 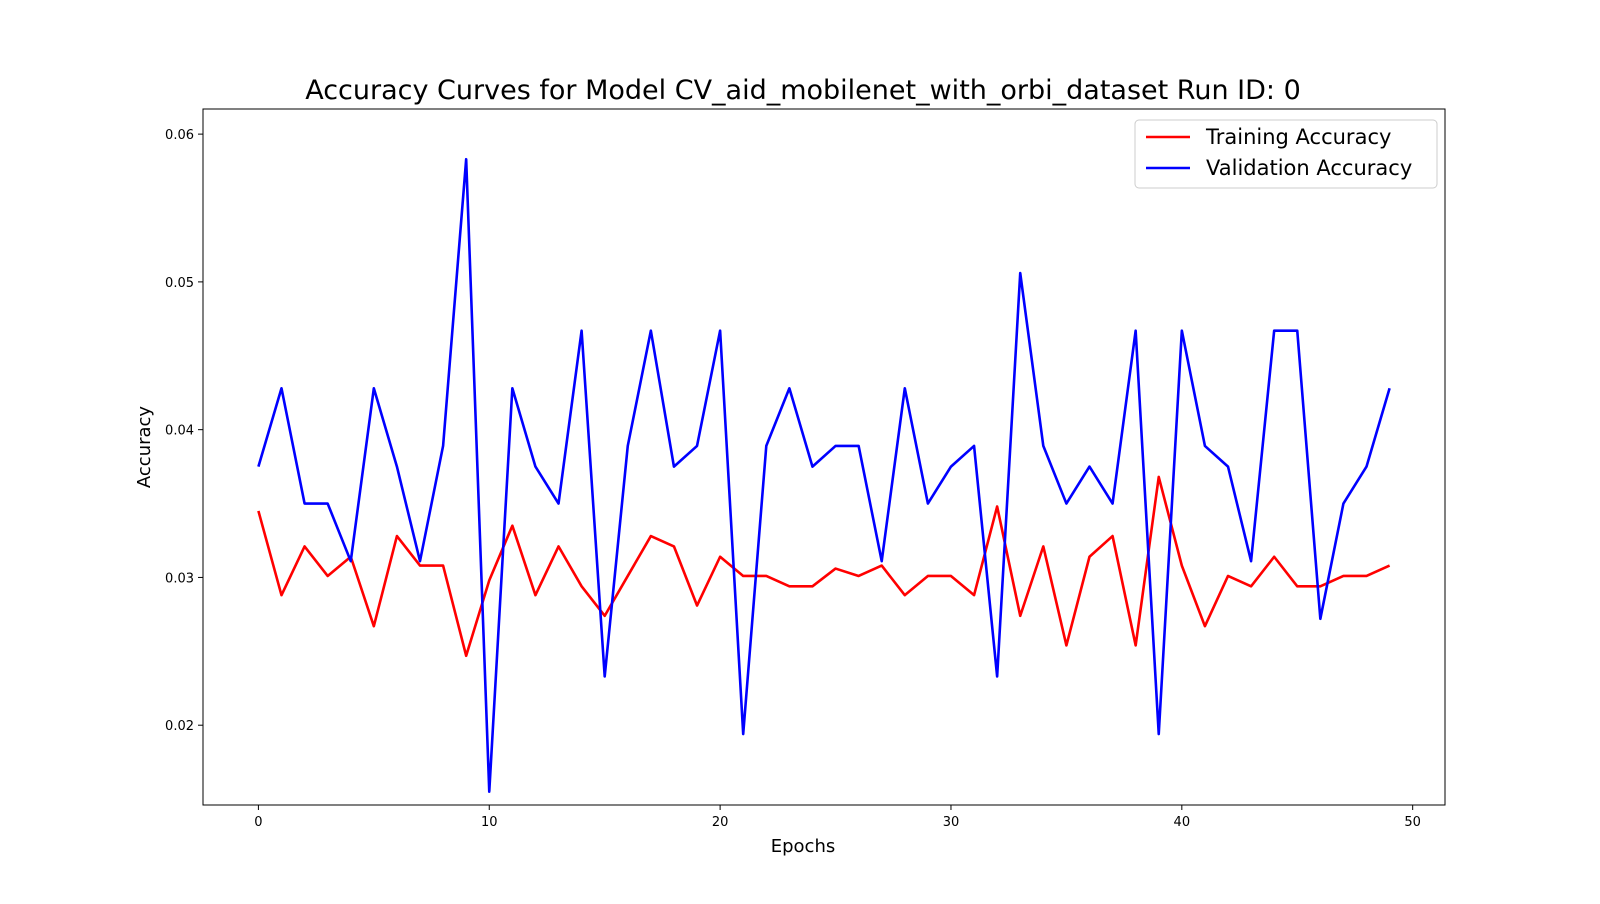 What do you see at coordinates (1412, 822) in the screenshot?
I see `x-tick-label: 50` at bounding box center [1412, 822].